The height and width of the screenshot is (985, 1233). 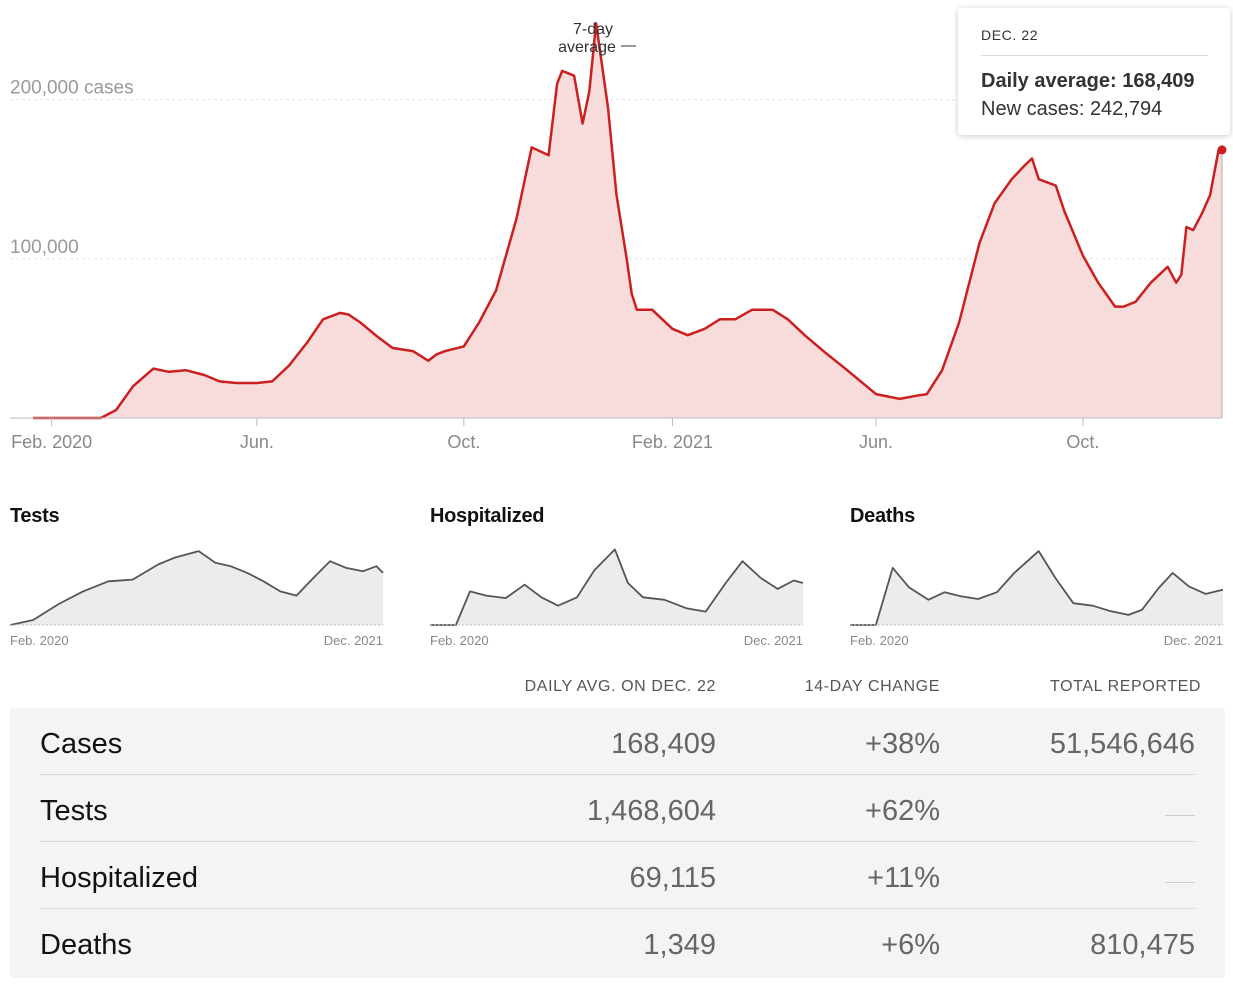 I want to click on tooltip-date: DEC. 22, so click(x=1094, y=41).